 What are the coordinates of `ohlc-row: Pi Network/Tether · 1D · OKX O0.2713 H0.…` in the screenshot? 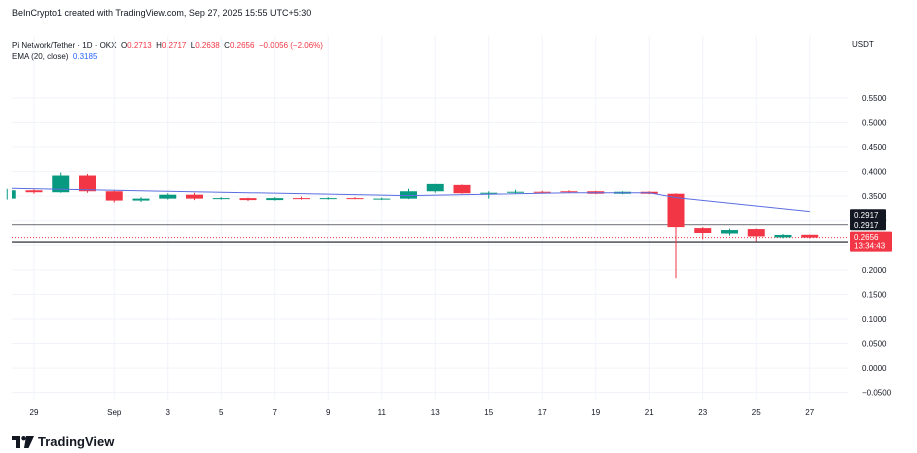 It's located at (167, 45).